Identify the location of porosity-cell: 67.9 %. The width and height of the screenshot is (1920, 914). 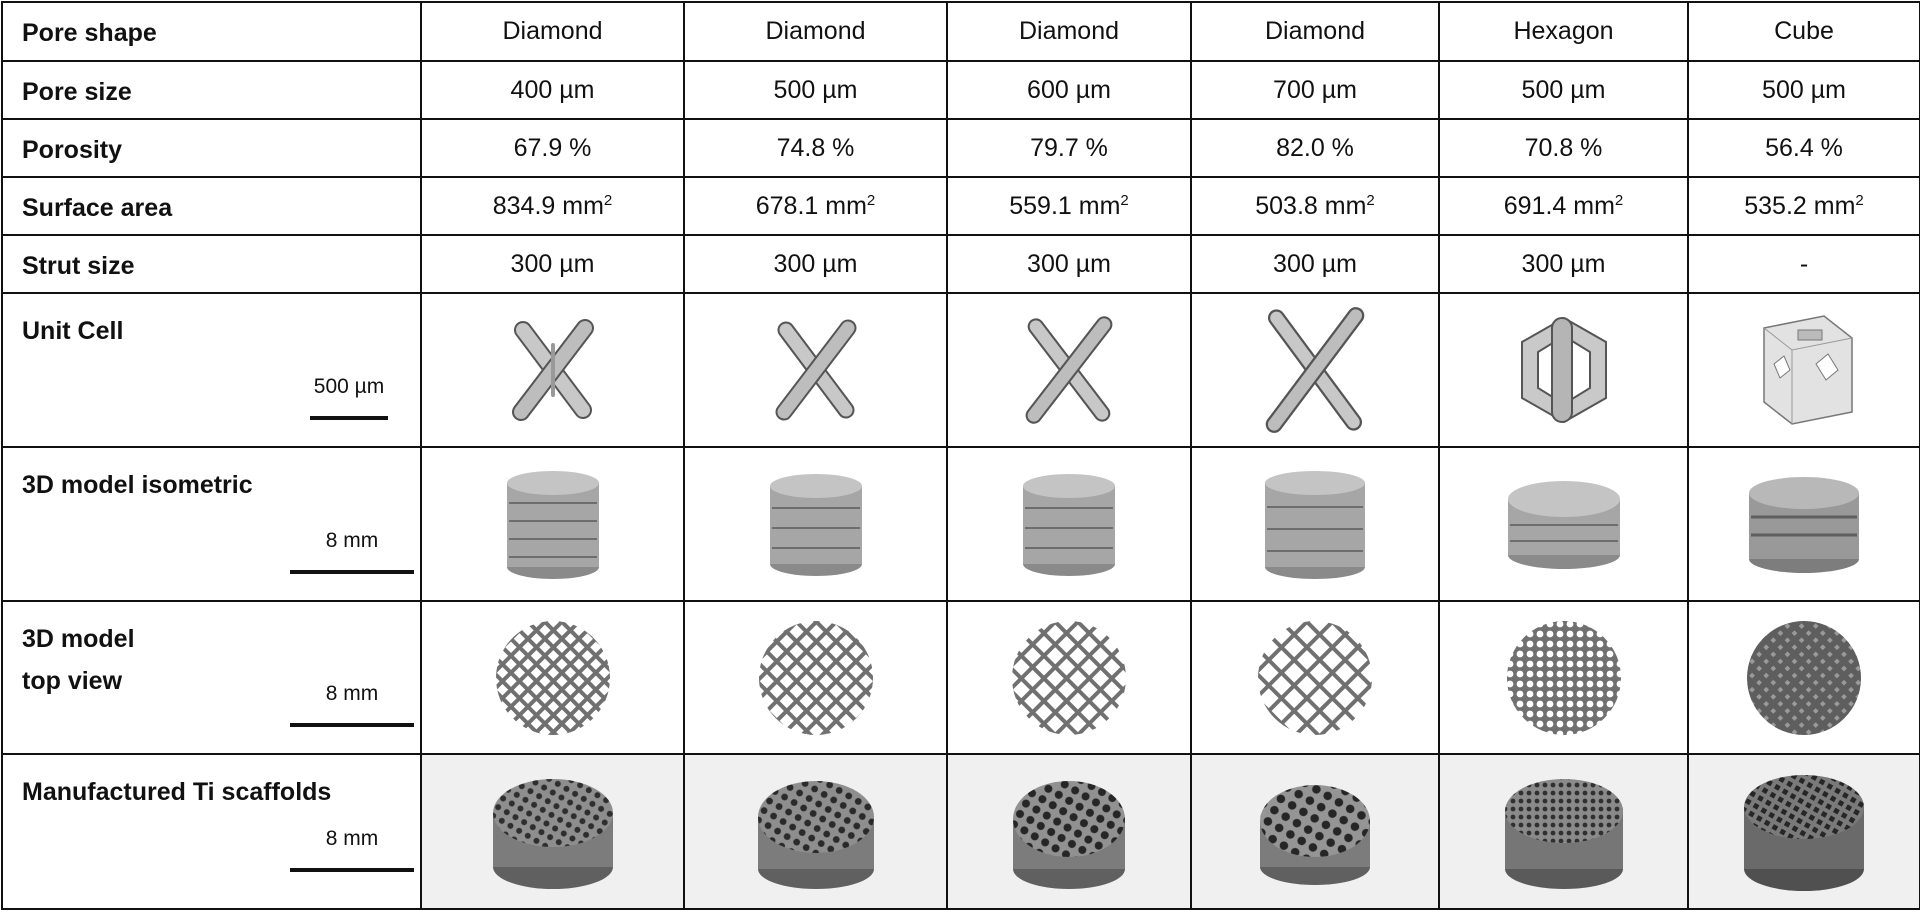
(552, 148).